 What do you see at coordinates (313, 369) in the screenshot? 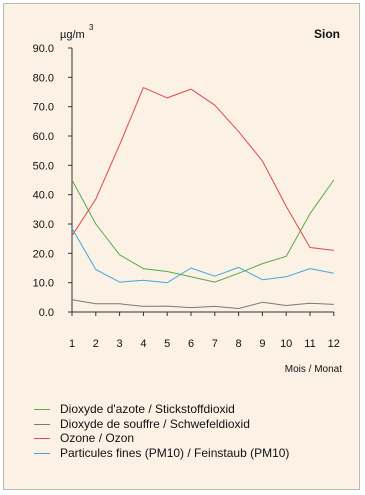
I see `x-axis-label: Mois / Monat` at bounding box center [313, 369].